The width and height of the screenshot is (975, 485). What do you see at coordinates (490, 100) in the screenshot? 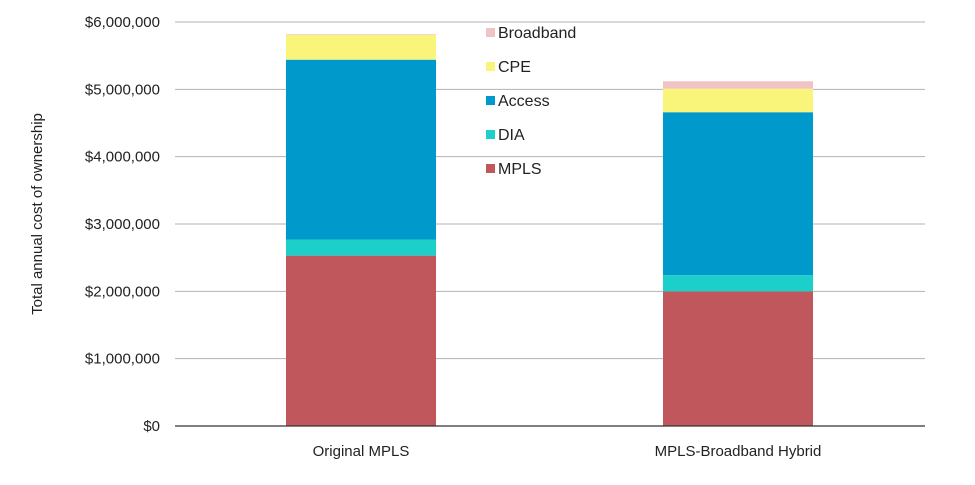
I see `legend-swatch-access` at bounding box center [490, 100].